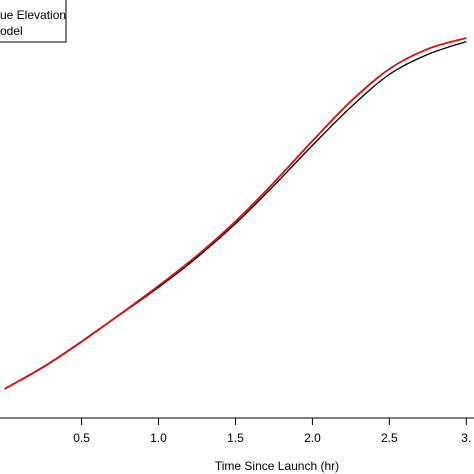 The height and width of the screenshot is (474, 474). I want to click on x-tick-label: 0.5, so click(81, 438).